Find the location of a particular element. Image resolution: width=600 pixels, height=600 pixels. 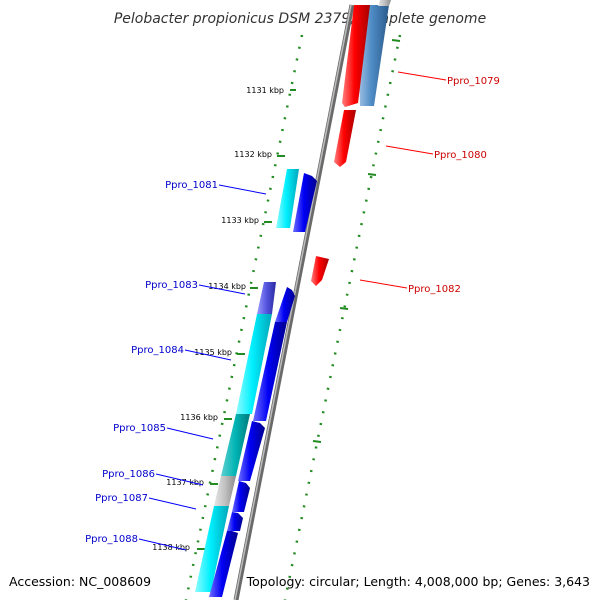

gene-ppro-1079-arrow is located at coordinates (356, 56).